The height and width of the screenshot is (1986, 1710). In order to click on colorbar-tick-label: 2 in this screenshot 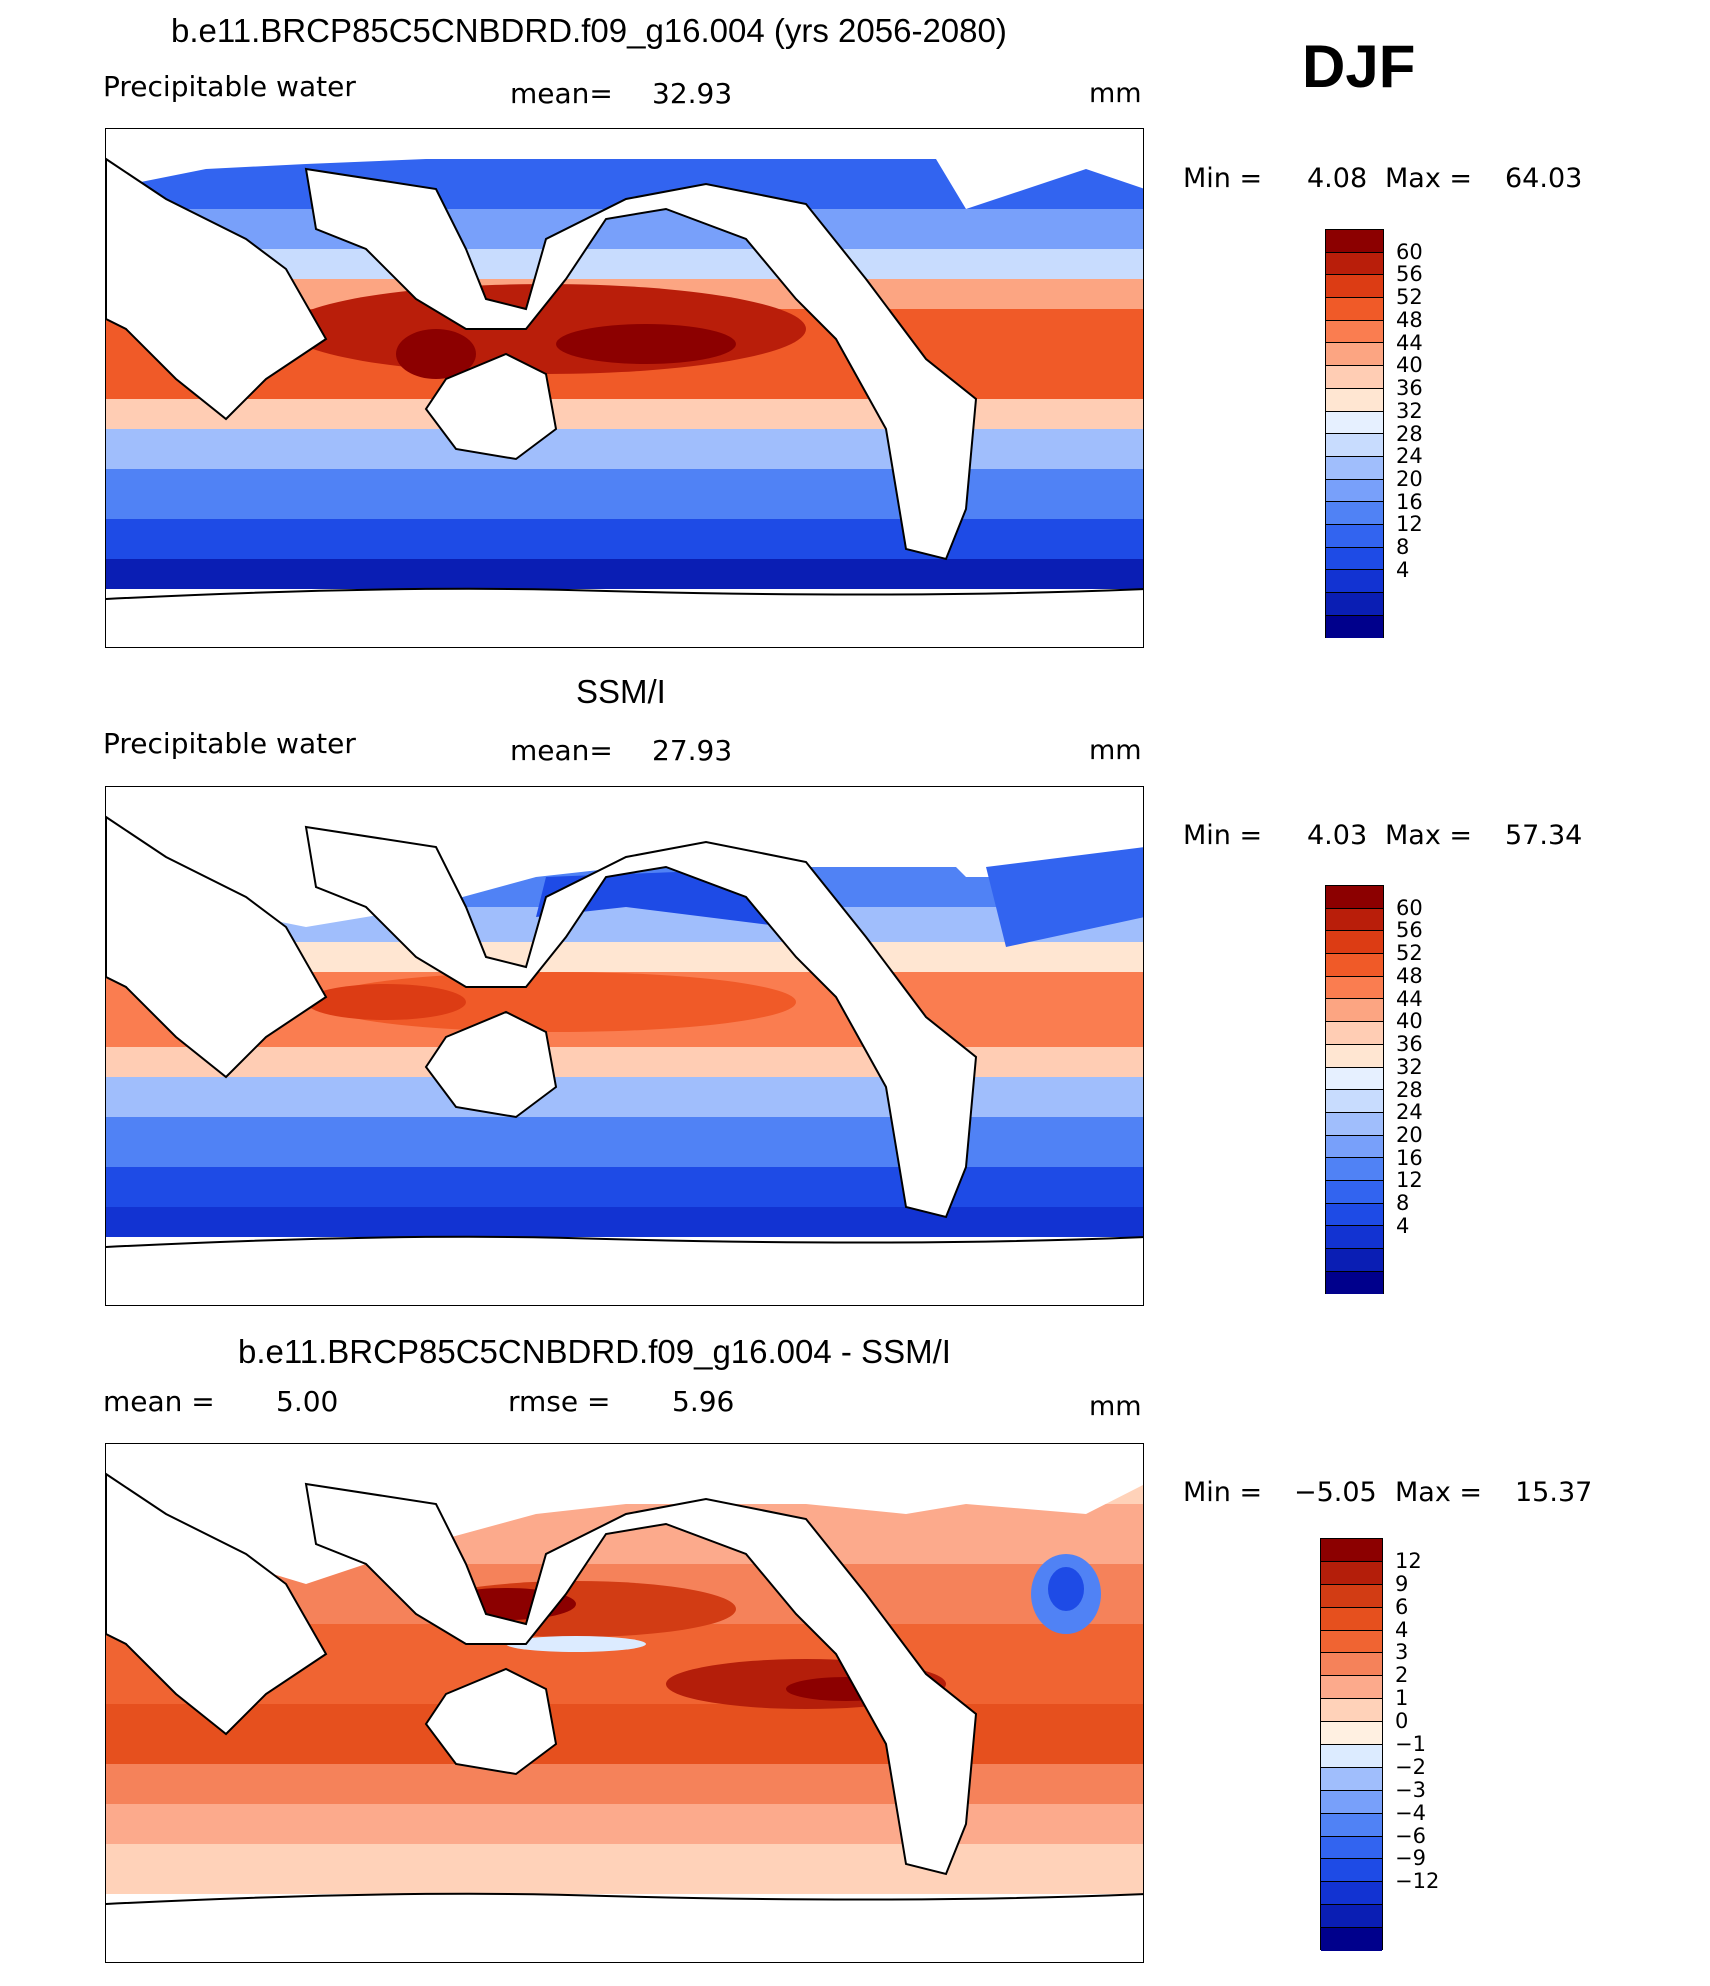, I will do `click(1402, 1675)`.